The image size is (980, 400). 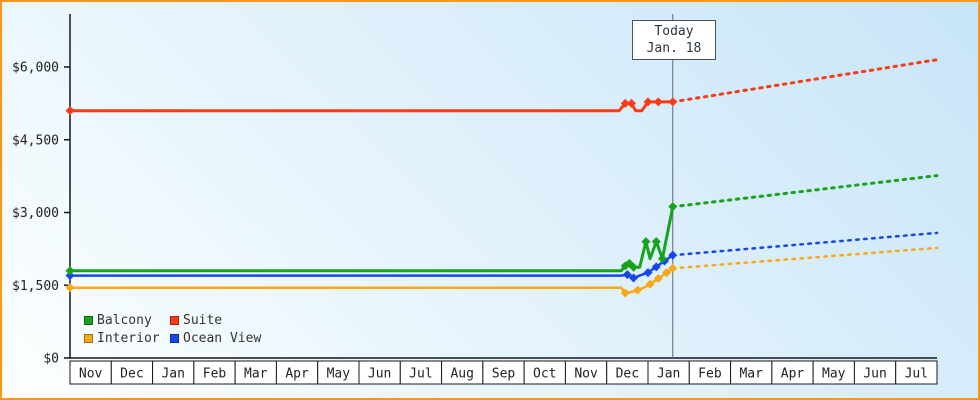 I want to click on month-label: Sep, so click(x=504, y=374).